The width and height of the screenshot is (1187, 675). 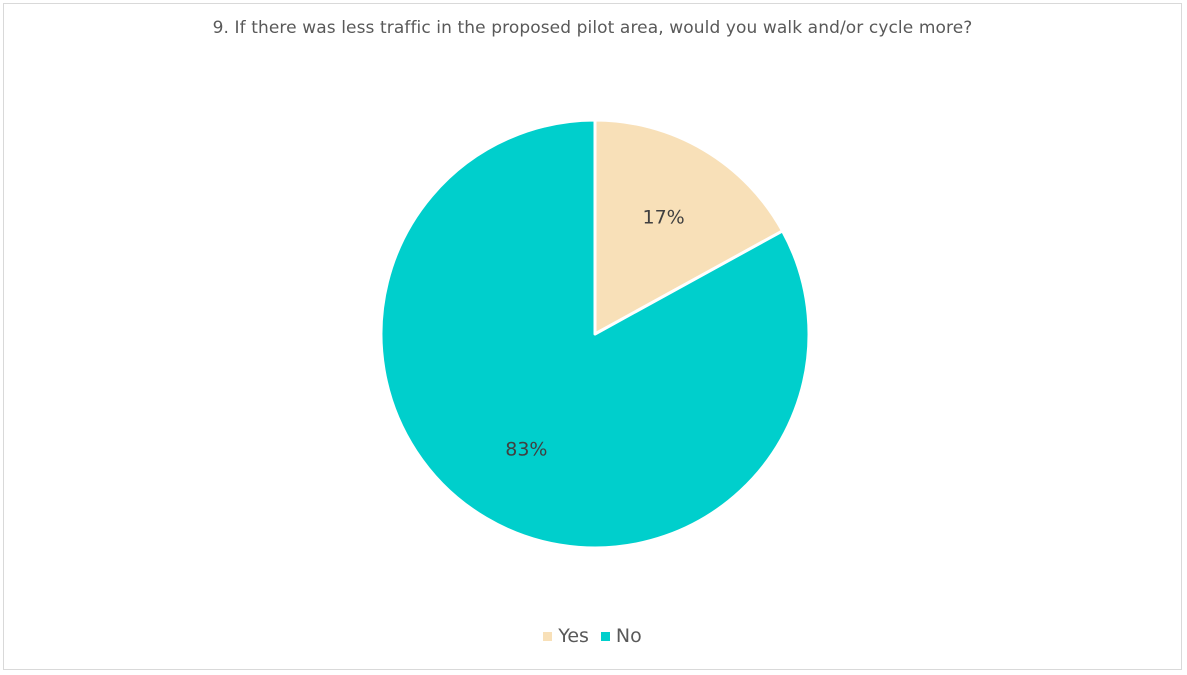 I want to click on pie-slice-yes, so click(x=689, y=227).